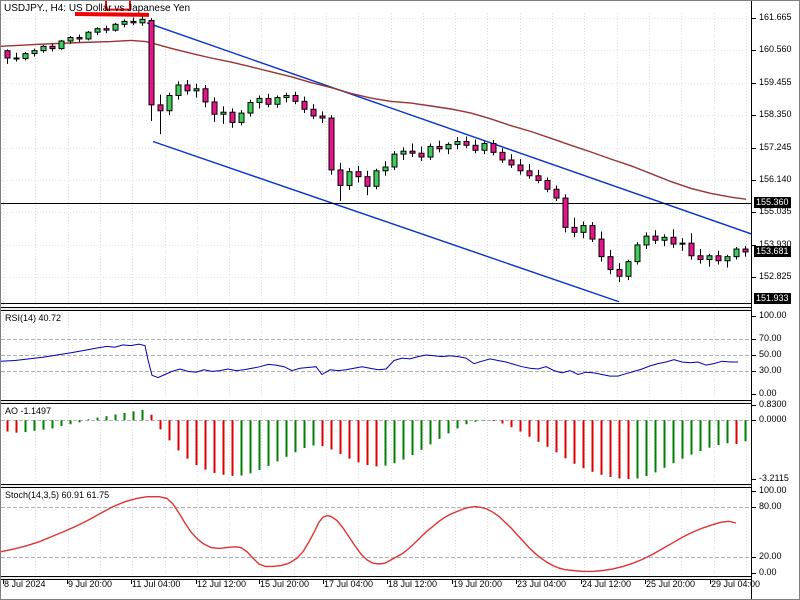 The height and width of the screenshot is (600, 800). What do you see at coordinates (376, 402) in the screenshot?
I see `panel-separator-rsi-ao` at bounding box center [376, 402].